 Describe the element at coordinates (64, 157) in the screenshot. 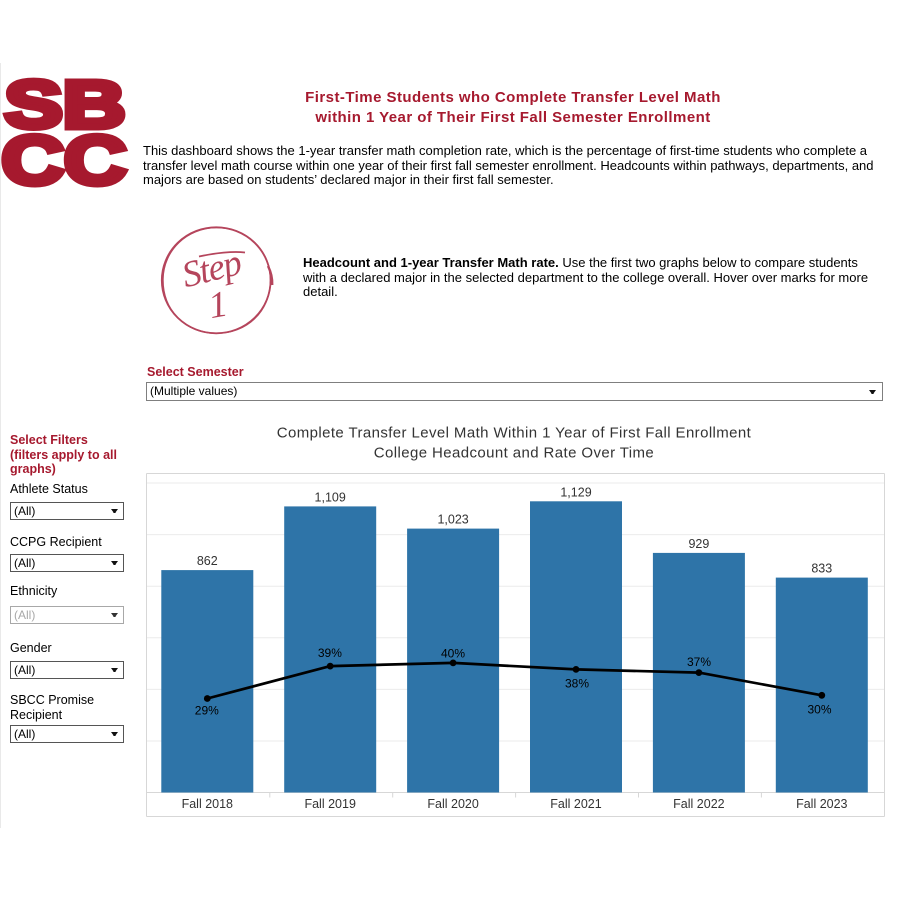

I see `svg-text: CC` at that location.